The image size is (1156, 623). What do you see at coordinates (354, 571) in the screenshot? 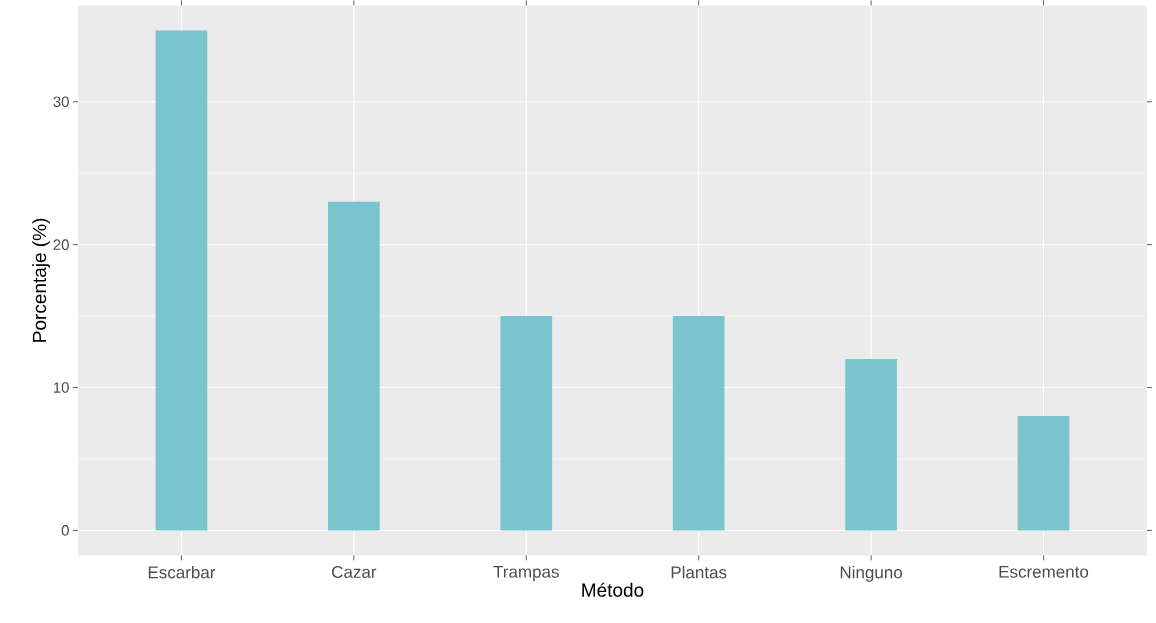
I see `x-tick-label: Cazar` at bounding box center [354, 571].